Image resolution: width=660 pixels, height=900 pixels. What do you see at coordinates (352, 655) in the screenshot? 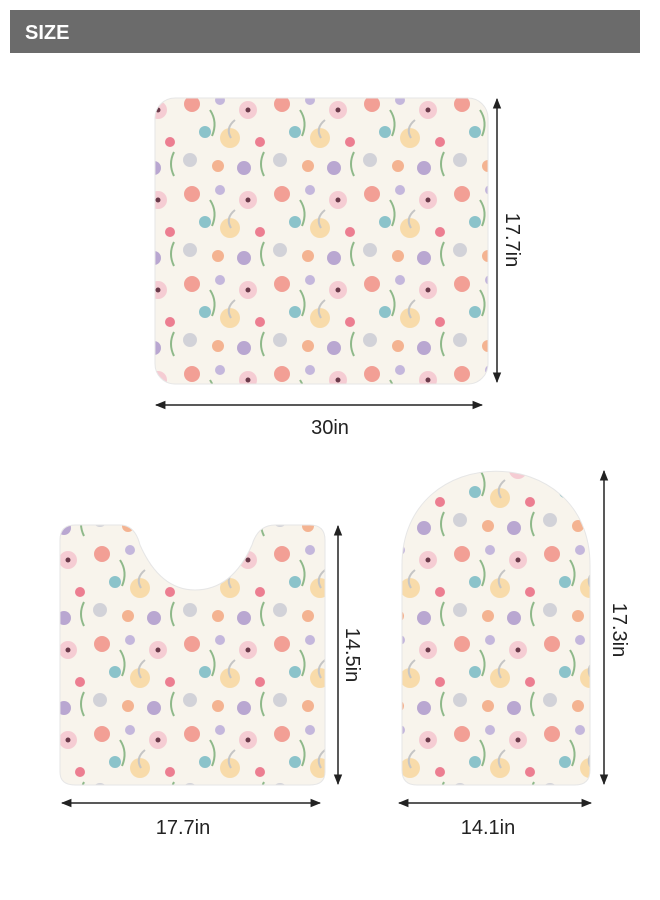
I see `height-label: 14.5in` at bounding box center [352, 655].